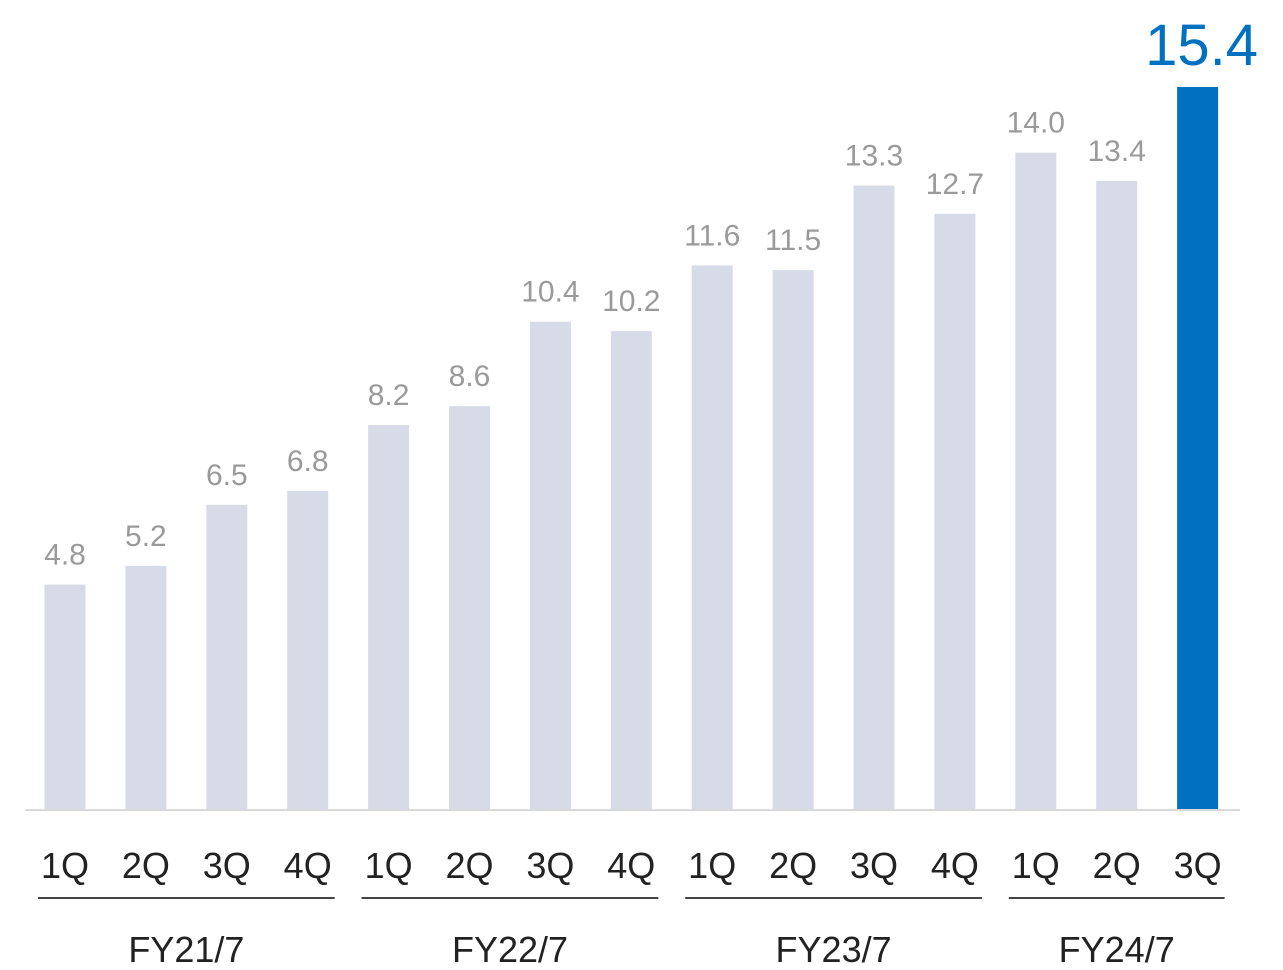 The height and width of the screenshot is (970, 1283). I want to click on group-label-3: FY23/7, so click(834, 949).